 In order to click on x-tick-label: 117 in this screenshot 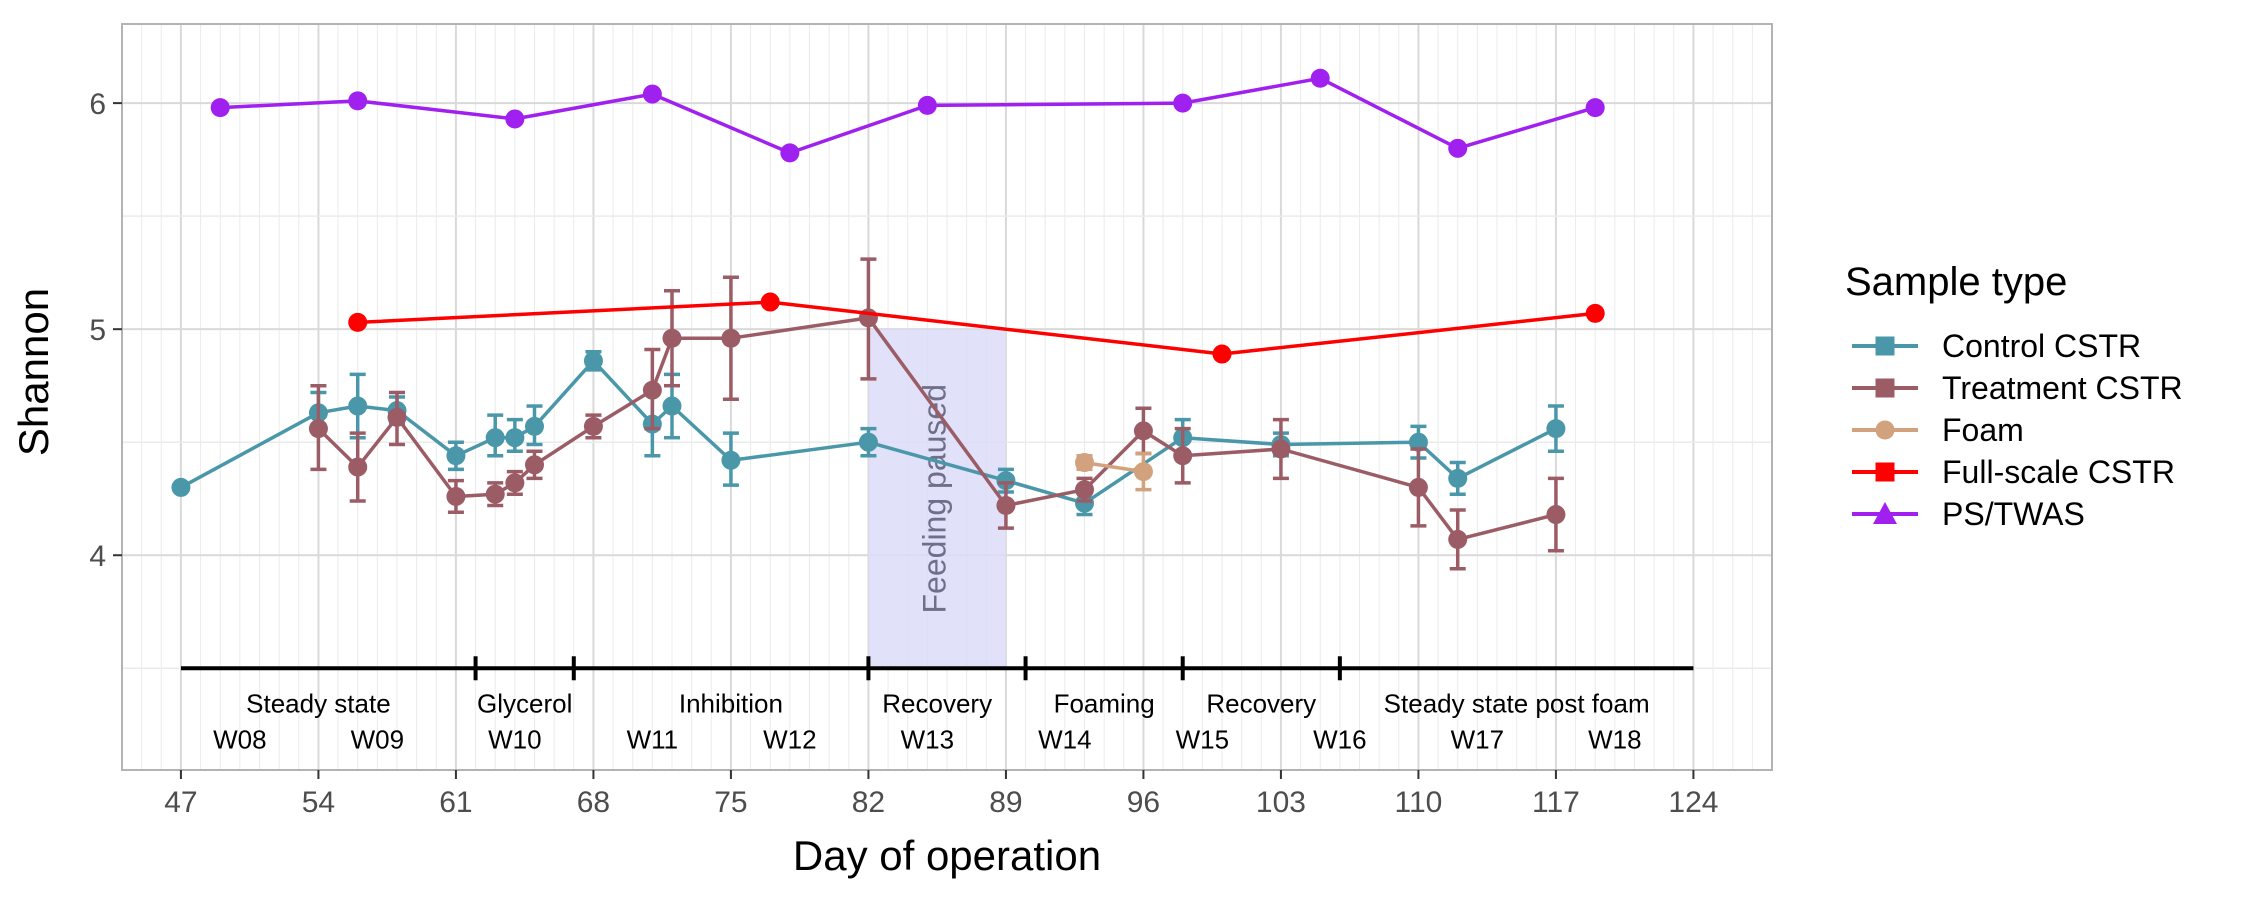, I will do `click(1556, 802)`.